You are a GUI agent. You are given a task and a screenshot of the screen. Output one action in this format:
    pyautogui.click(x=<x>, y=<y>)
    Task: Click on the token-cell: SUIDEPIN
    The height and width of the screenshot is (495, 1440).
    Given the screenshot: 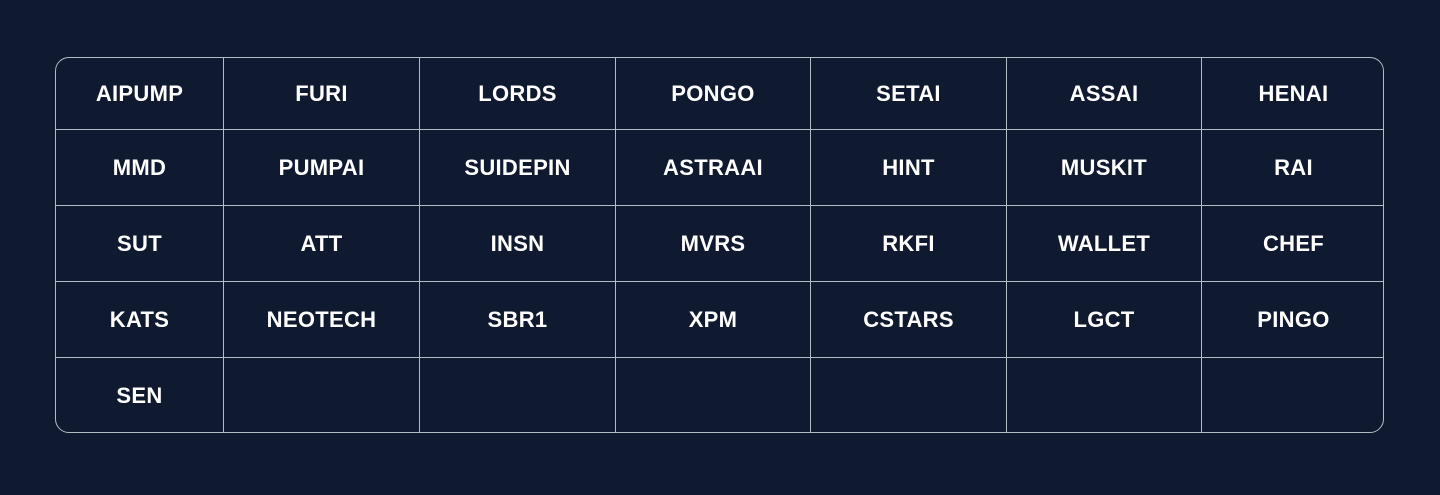 What is the action you would take?
    pyautogui.click(x=518, y=168)
    